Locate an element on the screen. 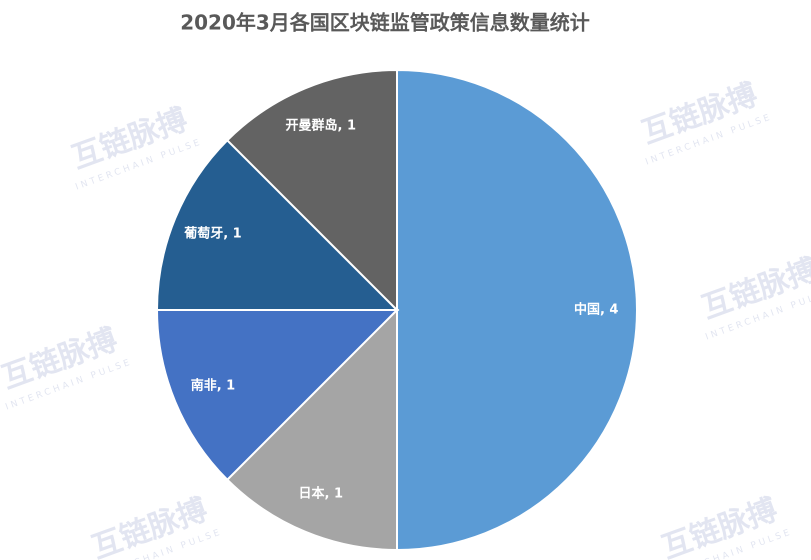 This screenshot has width=811, height=560. data-label: 南非, 1 is located at coordinates (213, 386).